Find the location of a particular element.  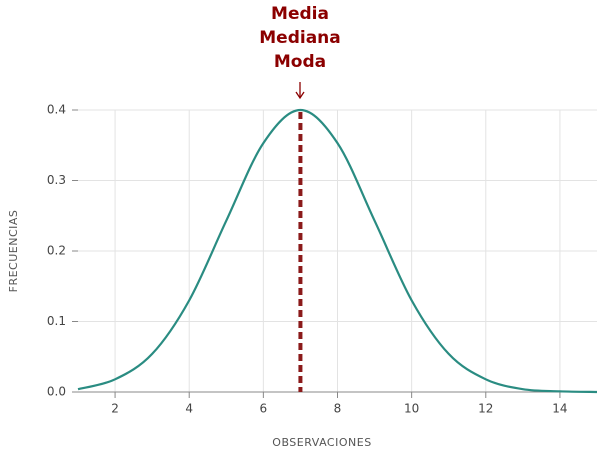

x-tick-label: 14 is located at coordinates (559, 409).